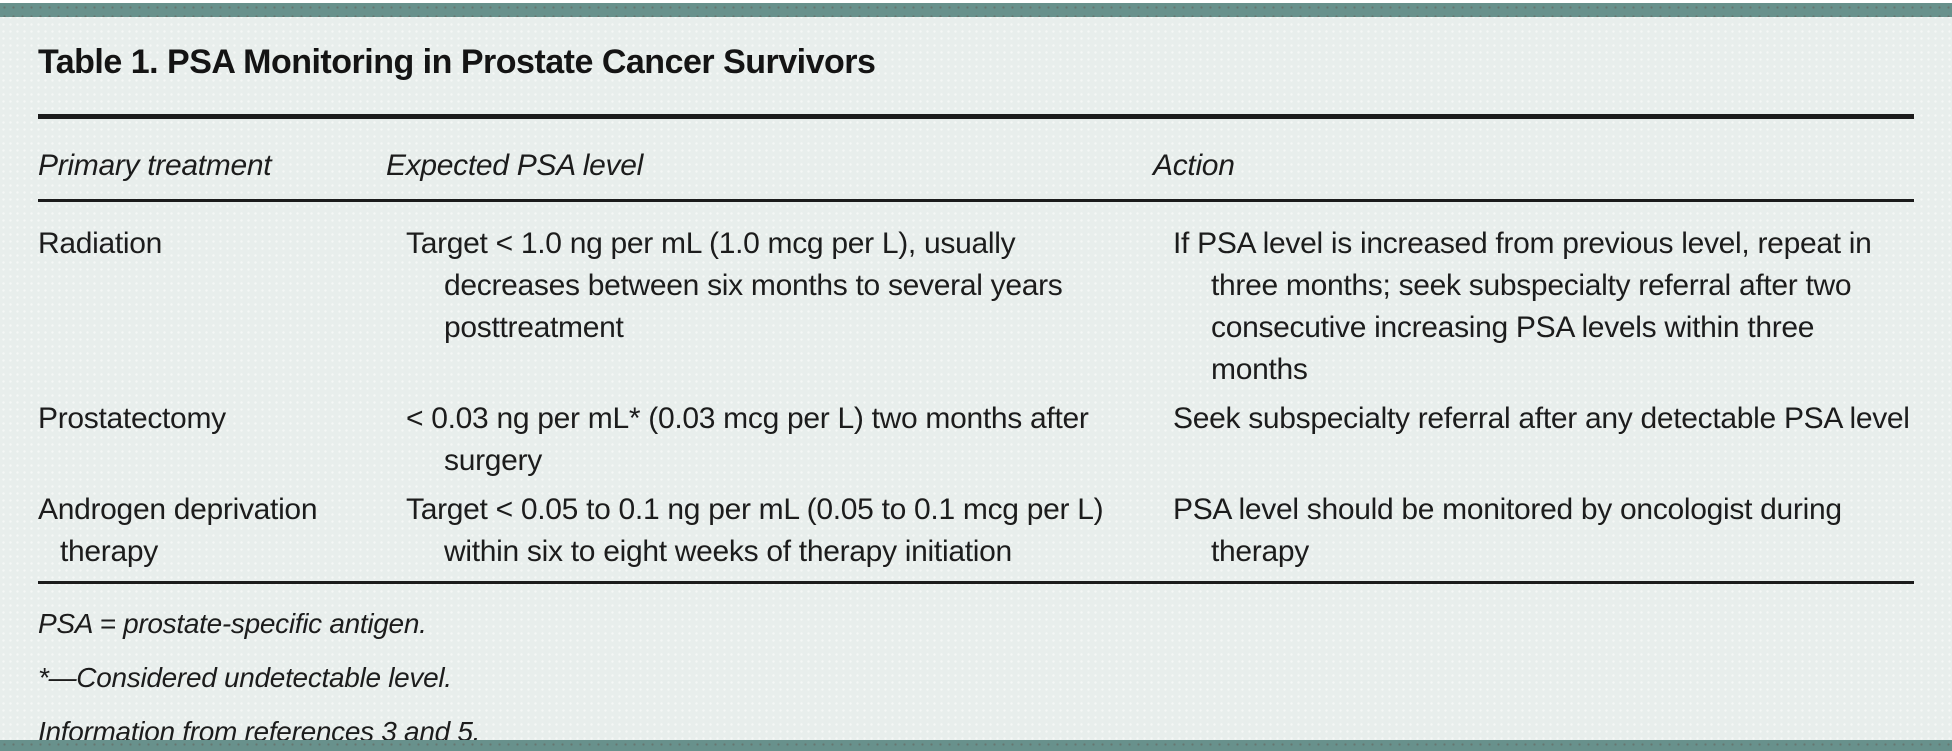 The height and width of the screenshot is (751, 1952). Describe the element at coordinates (155, 165) in the screenshot. I see `column-header-primary-treatment: Primary treatment` at that location.